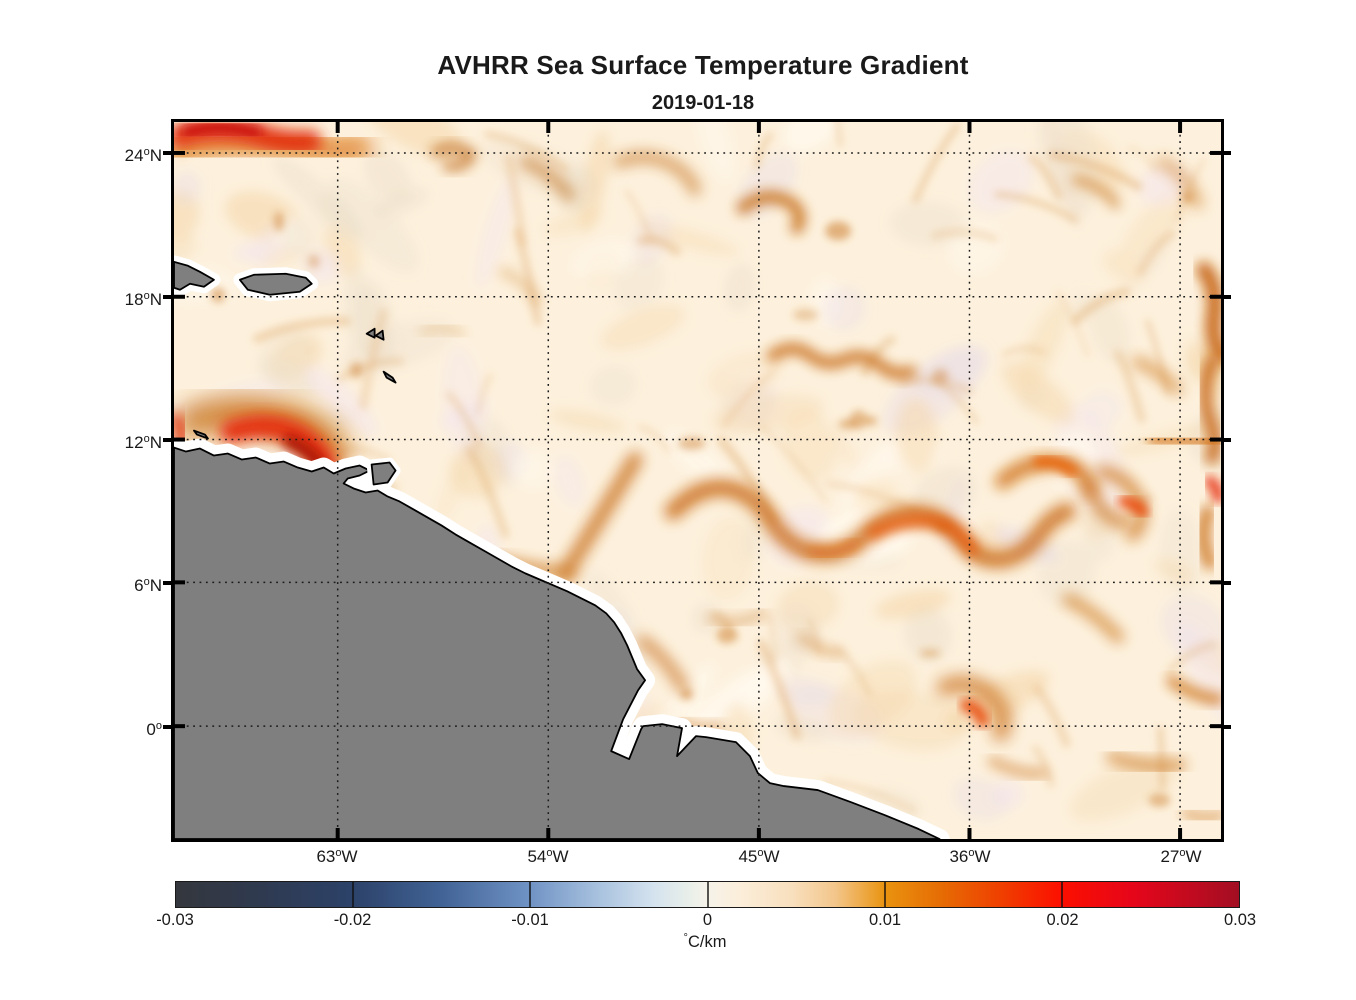  I want to click on x-tick-label: 54oW, so click(548, 856).